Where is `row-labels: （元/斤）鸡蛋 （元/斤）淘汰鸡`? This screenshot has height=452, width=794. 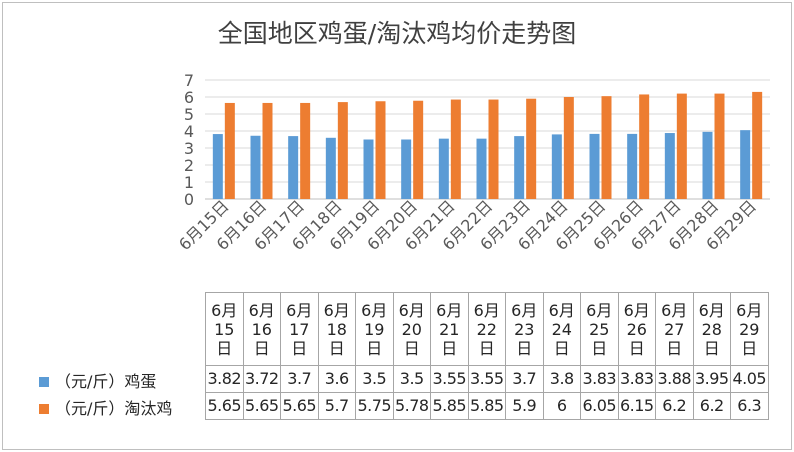
row-labels: （元/斤）鸡蛋 （元/斤）淘汰鸡 is located at coordinates (119, 395).